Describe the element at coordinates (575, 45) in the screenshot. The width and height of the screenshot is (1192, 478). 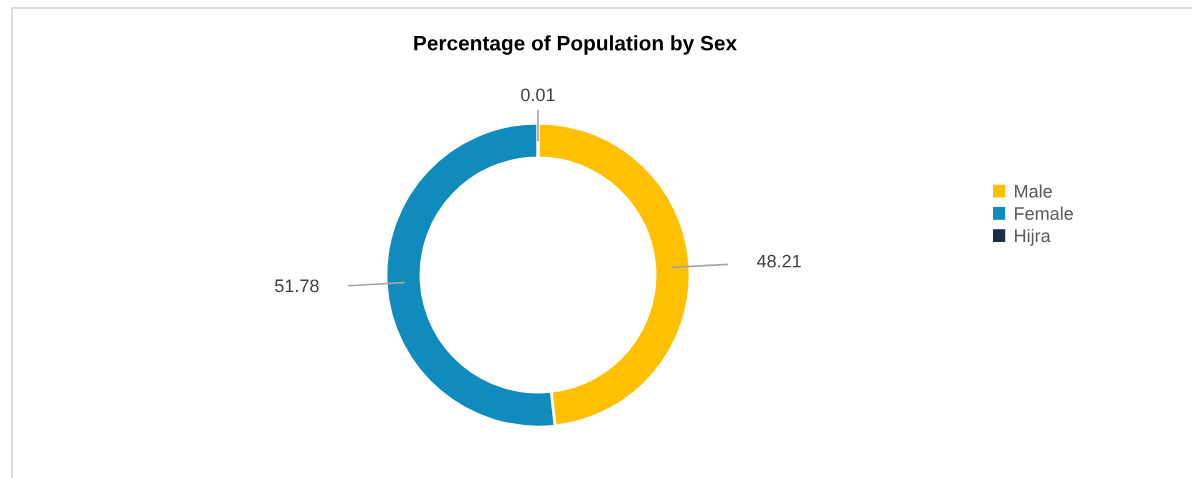
I see `chart-title: Percentage of Population by Sex` at that location.